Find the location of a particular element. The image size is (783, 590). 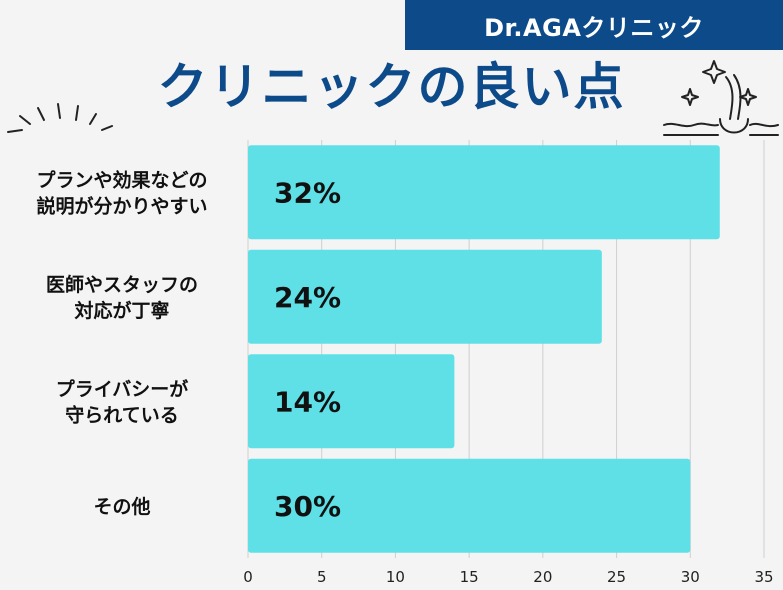

x-tick-label: 0 is located at coordinates (248, 577).